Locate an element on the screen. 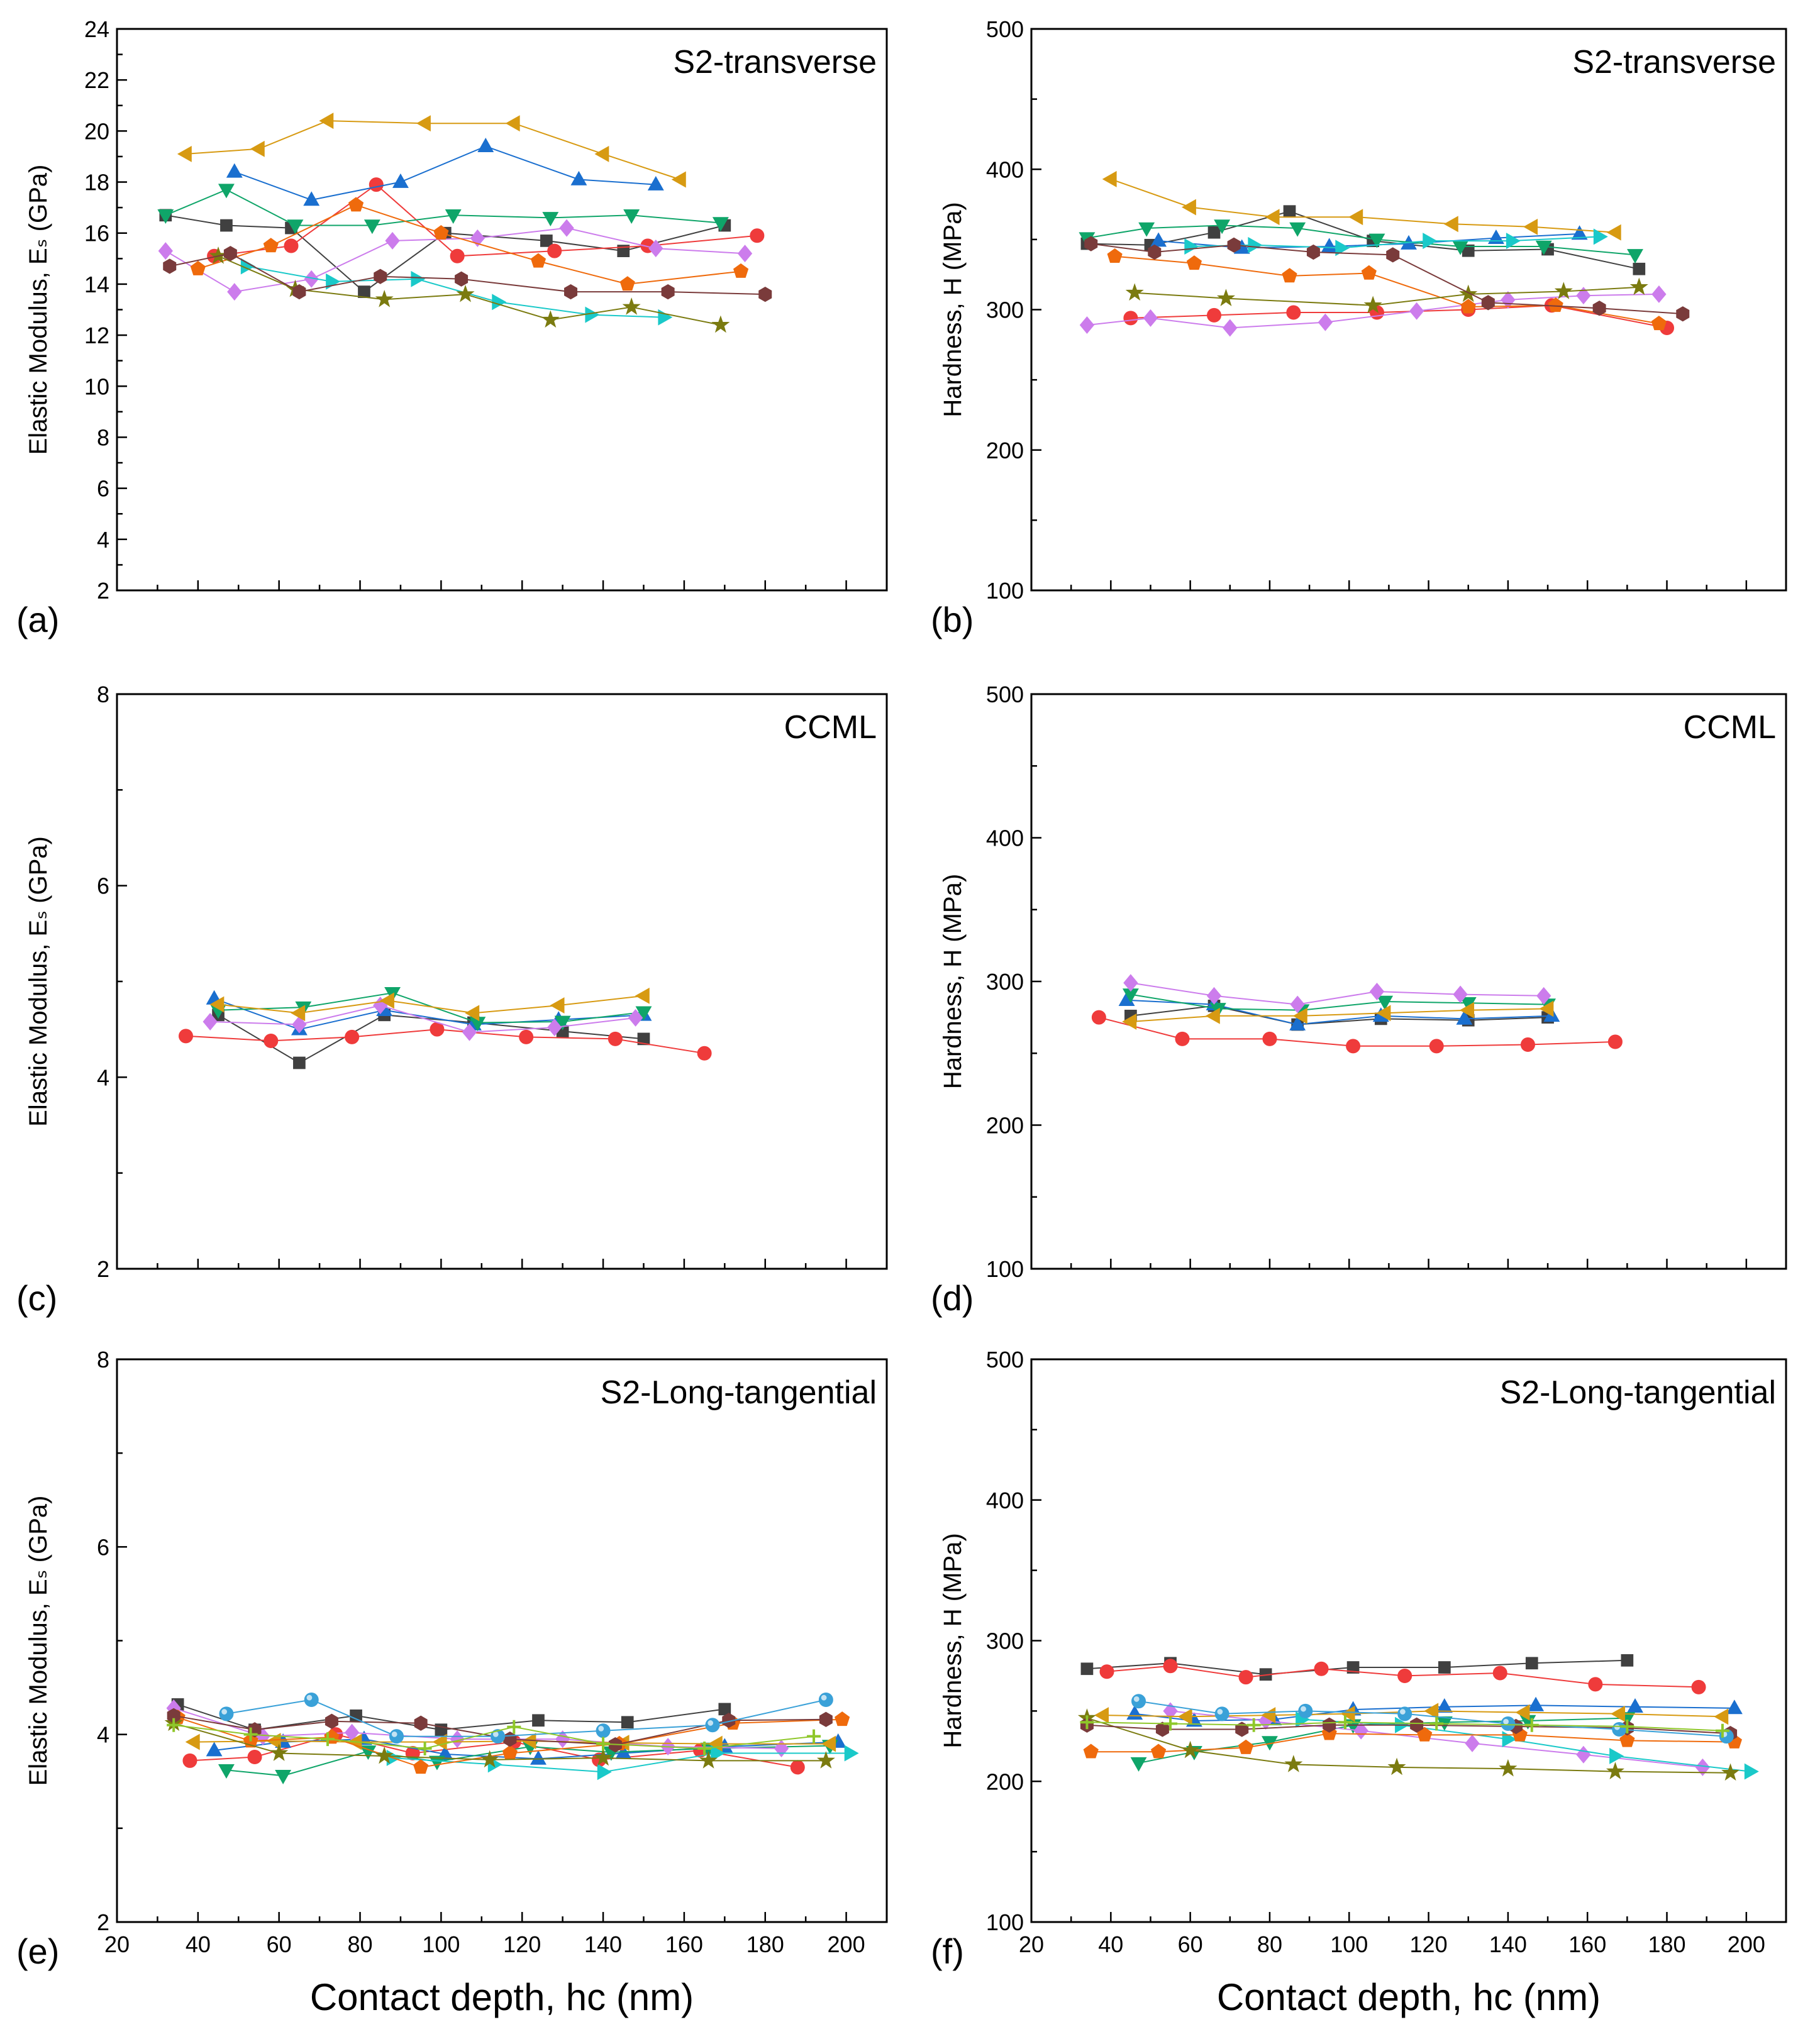 The height and width of the screenshot is (2044, 1798). x-tick-label: 40 is located at coordinates (1110, 1944).